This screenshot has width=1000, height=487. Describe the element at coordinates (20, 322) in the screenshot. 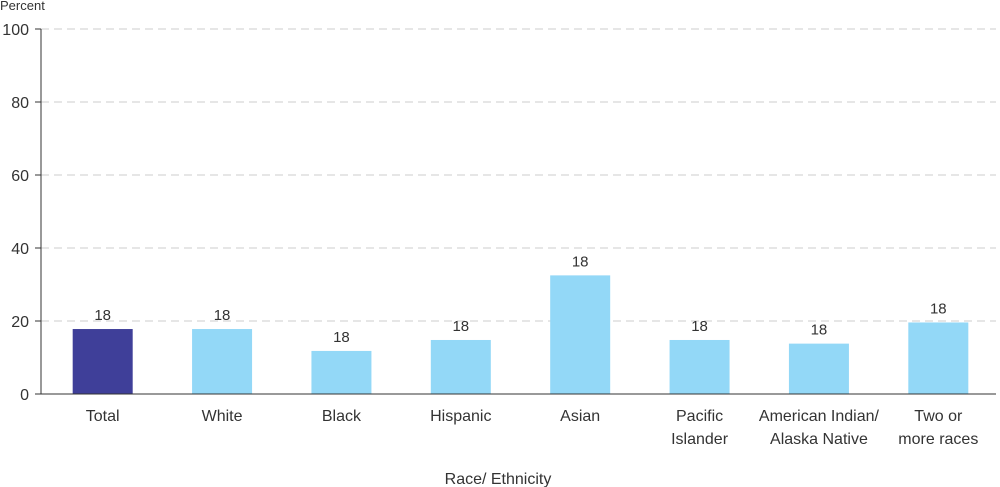

I see `y-tick-label: 20` at that location.